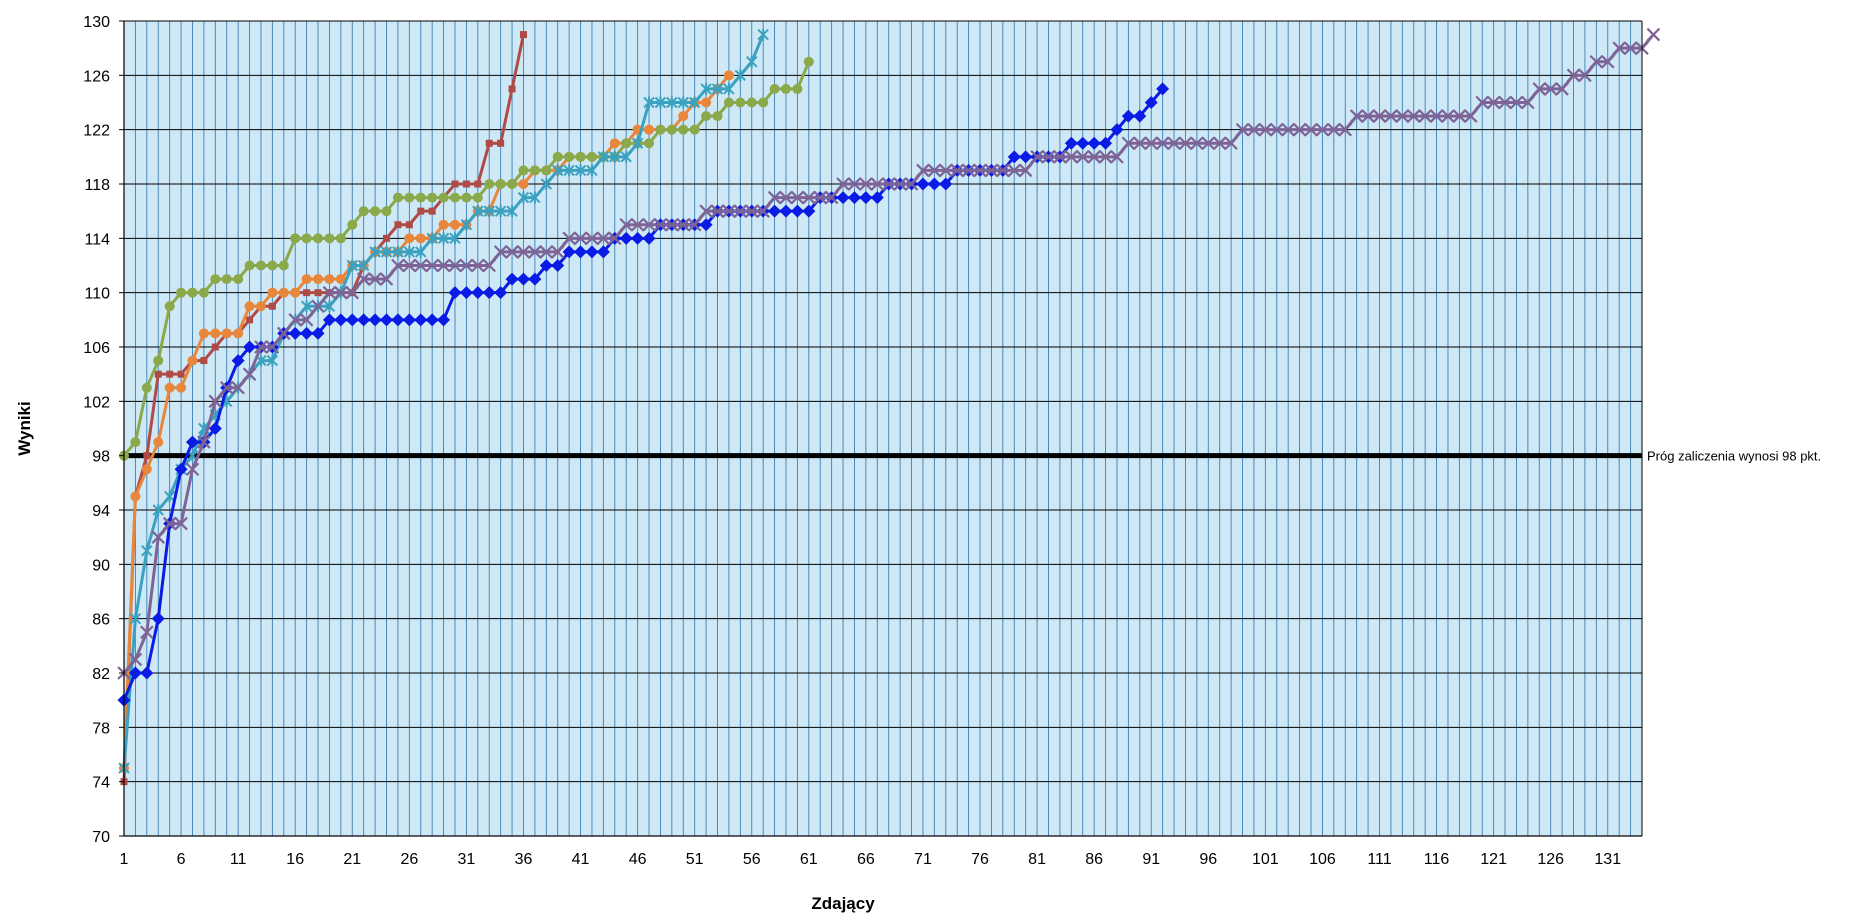 The image size is (1870, 915). I want to click on x-tick-label: 86, so click(1094, 859).